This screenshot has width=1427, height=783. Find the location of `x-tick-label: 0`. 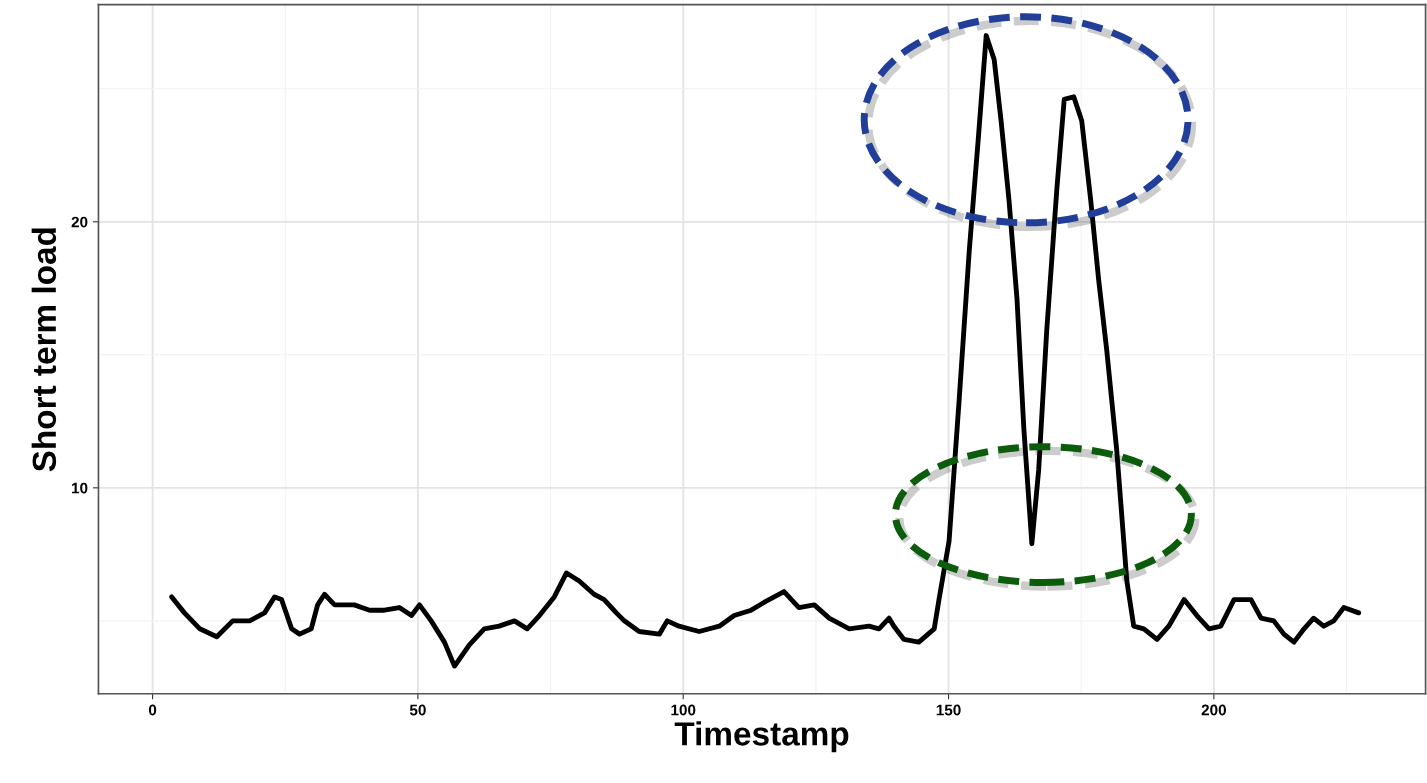

x-tick-label: 0 is located at coordinates (152, 710).